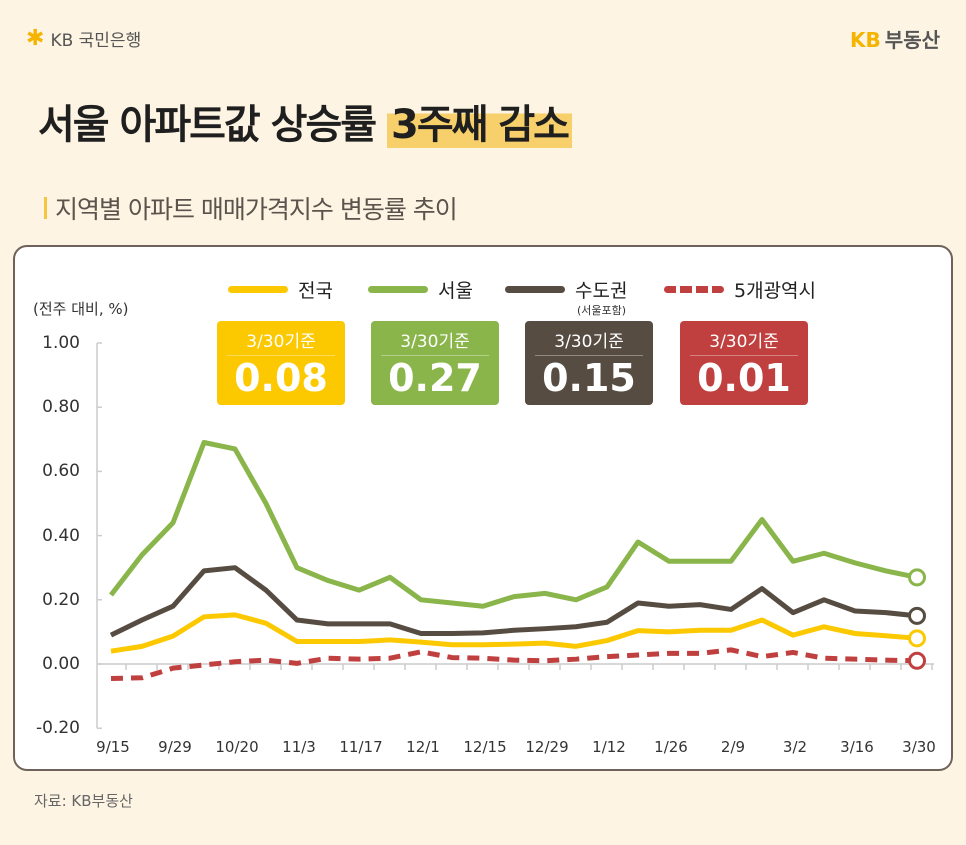 This screenshot has height=845, width=966. I want to click on y-tick-label: 0.80, so click(61, 407).